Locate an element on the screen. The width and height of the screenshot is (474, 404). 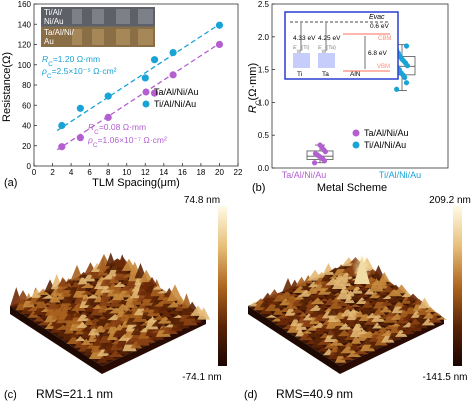
afm-surface-d is located at coordinates (348, 314).